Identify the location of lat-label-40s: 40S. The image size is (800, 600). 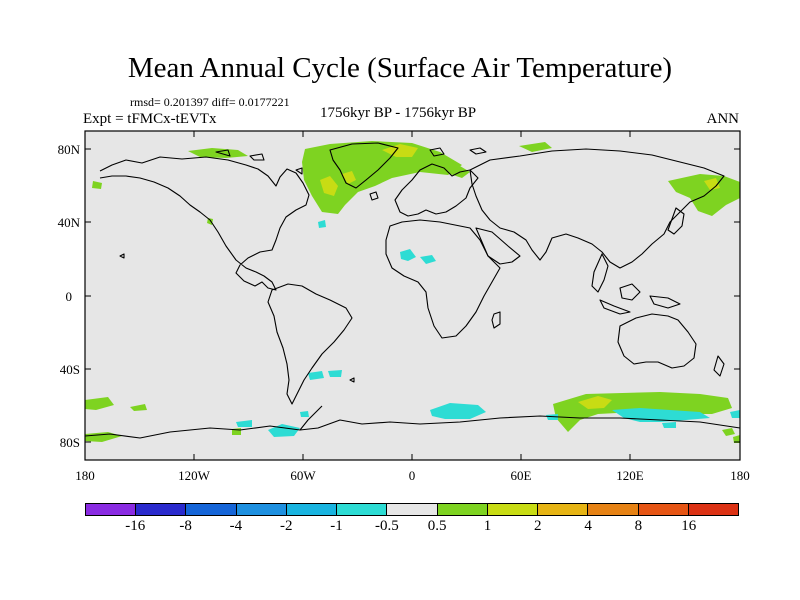
(70, 369).